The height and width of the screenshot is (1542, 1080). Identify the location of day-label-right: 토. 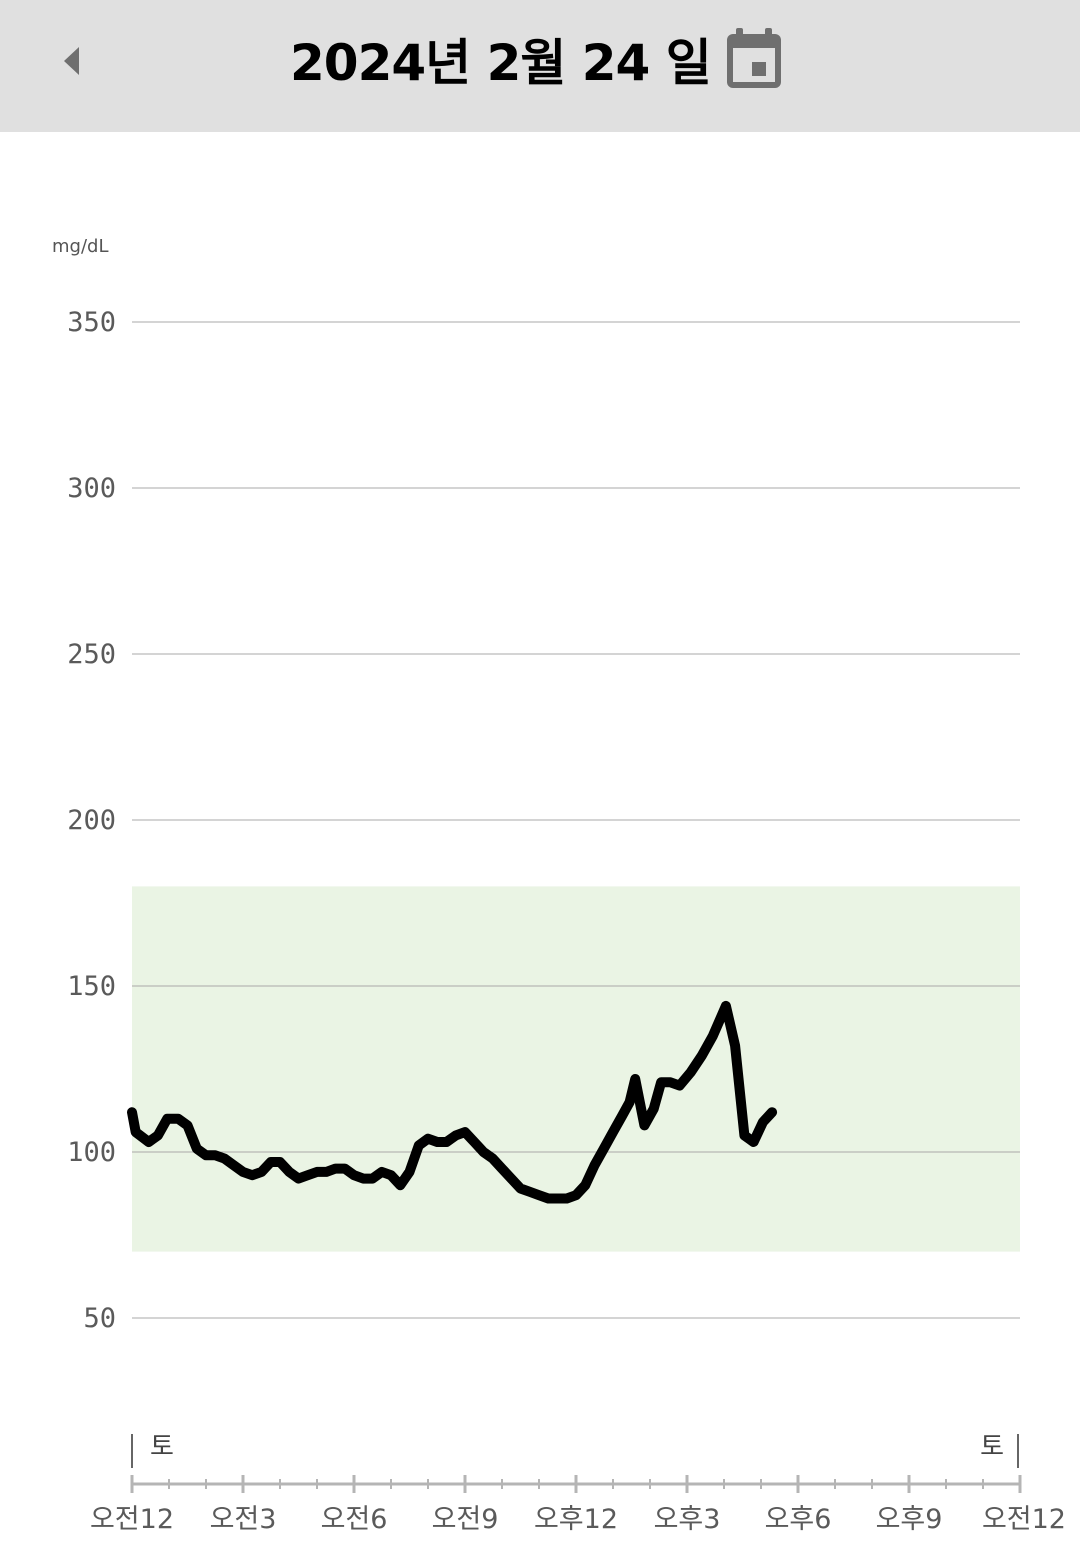
(992, 1447).